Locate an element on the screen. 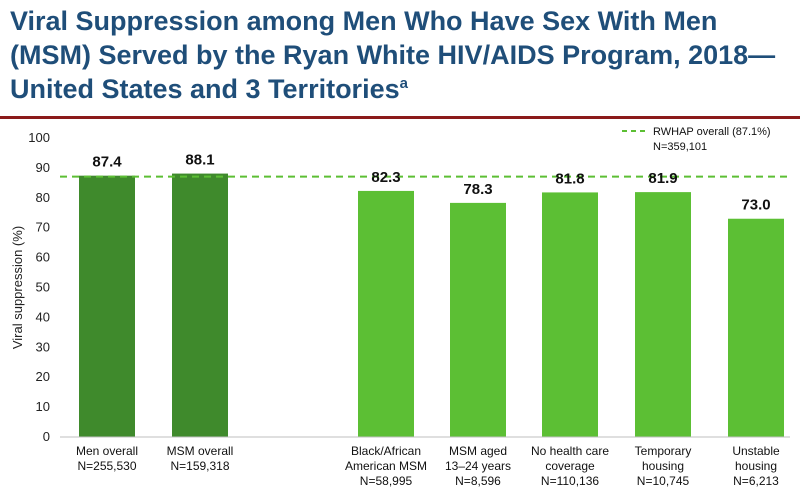  title-divider is located at coordinates (400, 117).